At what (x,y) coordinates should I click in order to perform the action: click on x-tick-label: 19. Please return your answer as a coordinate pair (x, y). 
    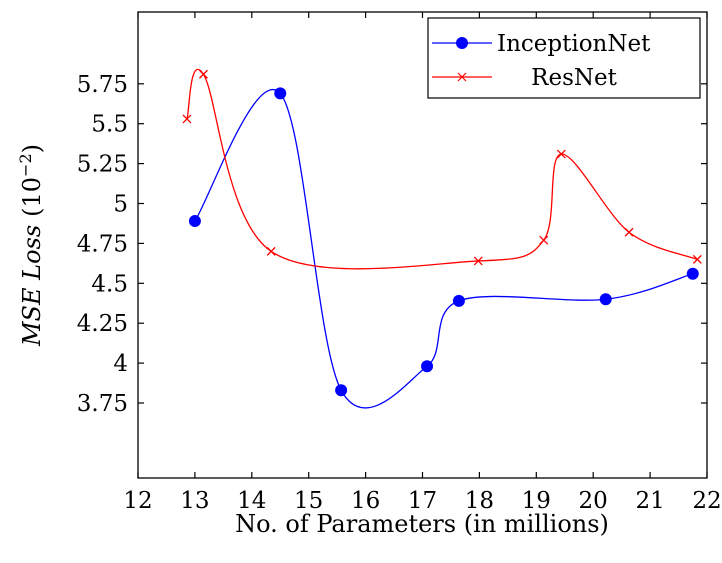
    Looking at the image, I should click on (536, 501).